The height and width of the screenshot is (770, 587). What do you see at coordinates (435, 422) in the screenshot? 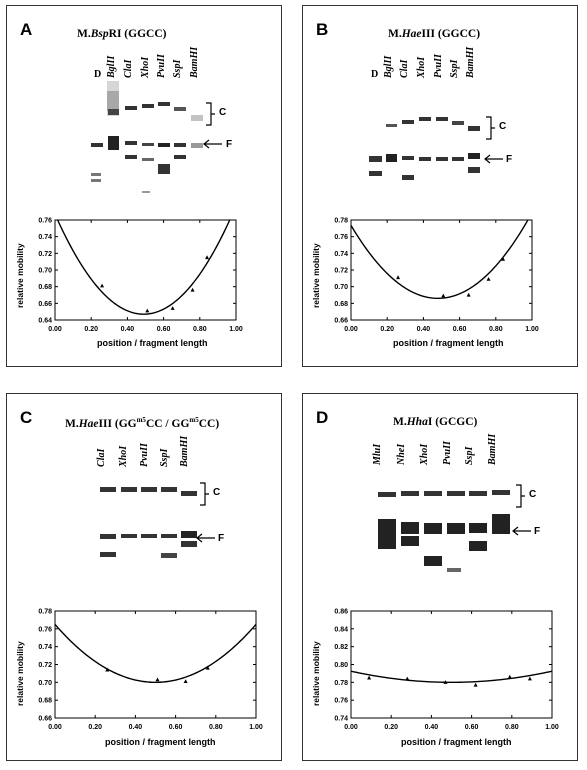
I see `panel-title: M.HhaI (GCGC)` at bounding box center [435, 422].